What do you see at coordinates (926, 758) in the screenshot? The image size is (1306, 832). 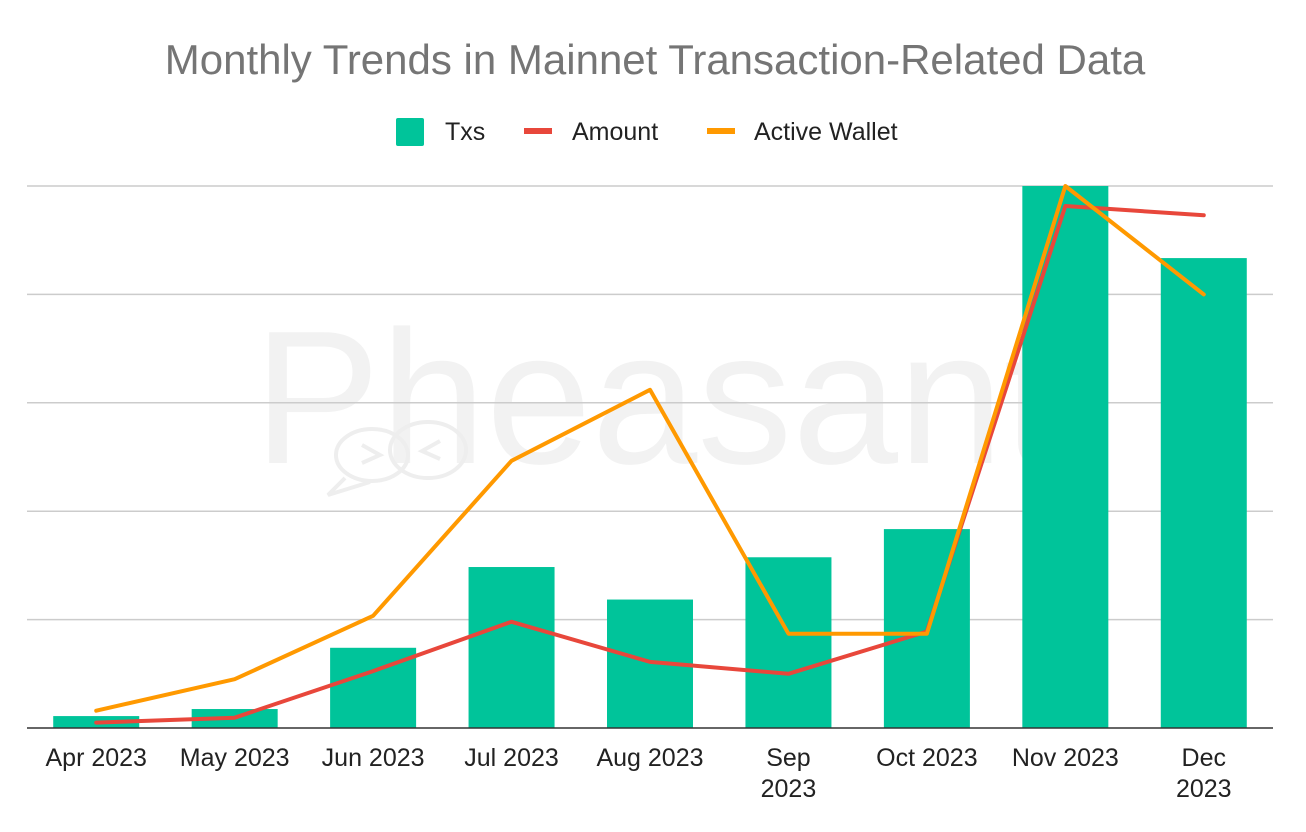 I see `x-tick-label: Oct 2023` at bounding box center [926, 758].